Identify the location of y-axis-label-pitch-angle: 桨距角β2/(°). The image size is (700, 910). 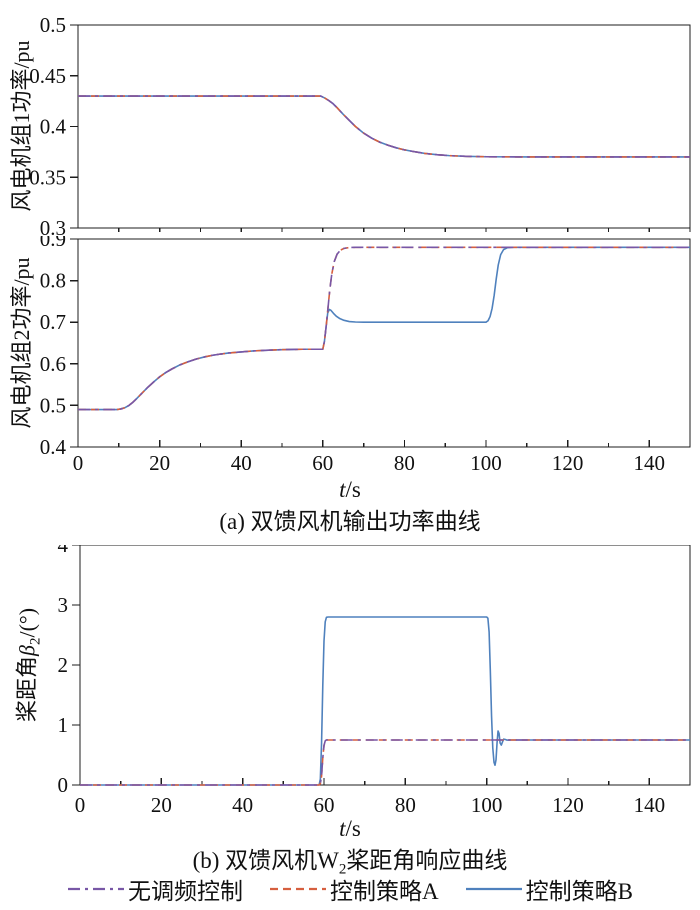
(26, 665).